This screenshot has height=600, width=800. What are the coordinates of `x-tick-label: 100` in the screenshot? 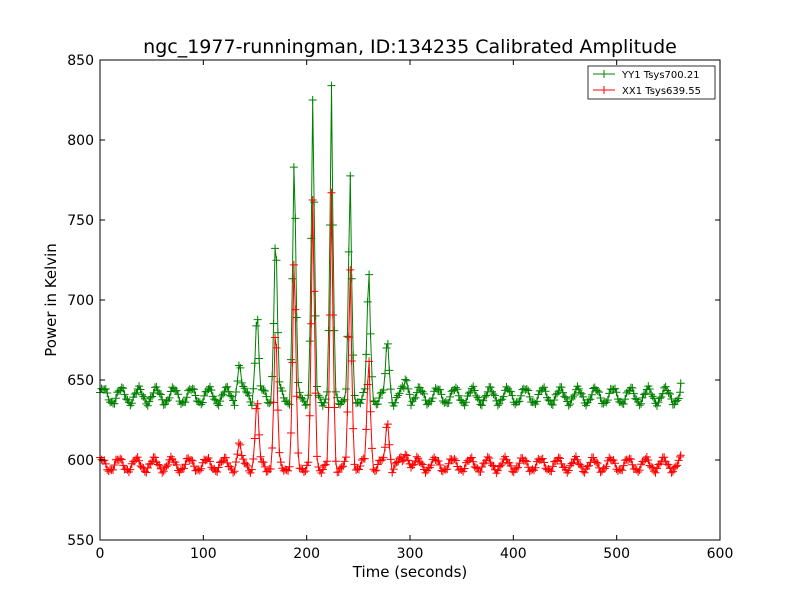 It's located at (203, 554).